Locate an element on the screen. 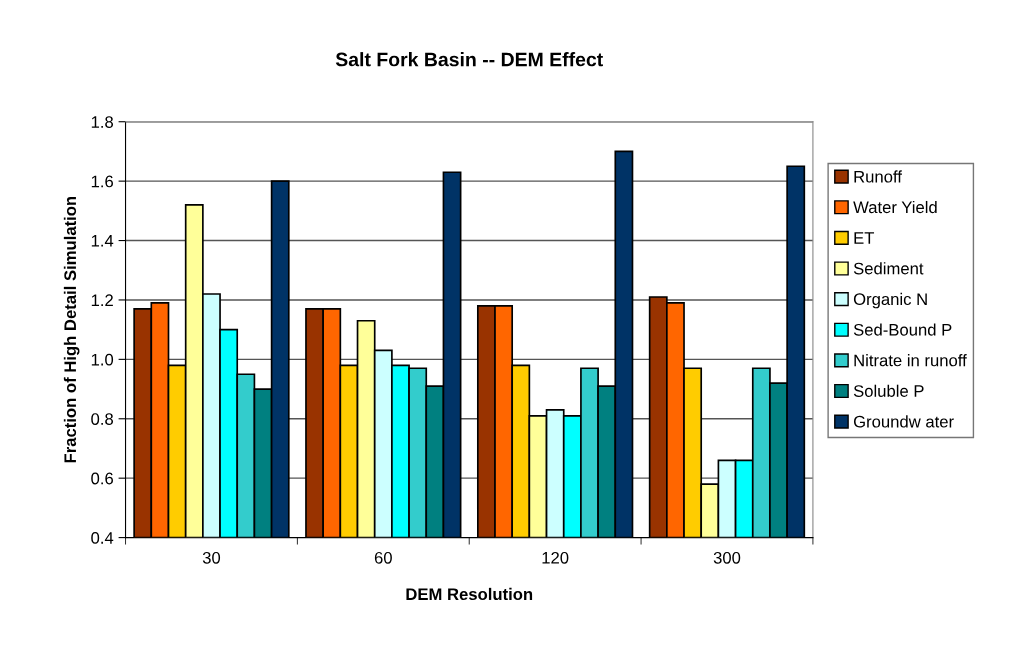 Image resolution: width=1029 pixels, height=658 pixels. y-tick-label: 1.6 is located at coordinates (102, 181).